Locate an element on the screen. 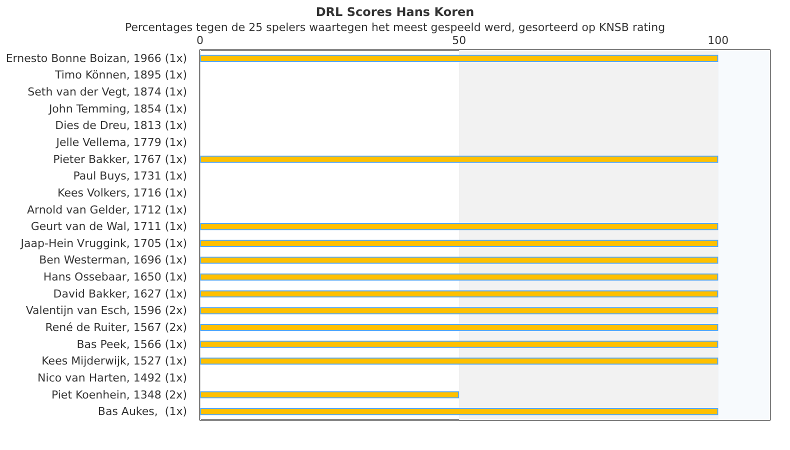  y-tick-label: Bas Peek, 1566 (1x) is located at coordinates (131, 344).